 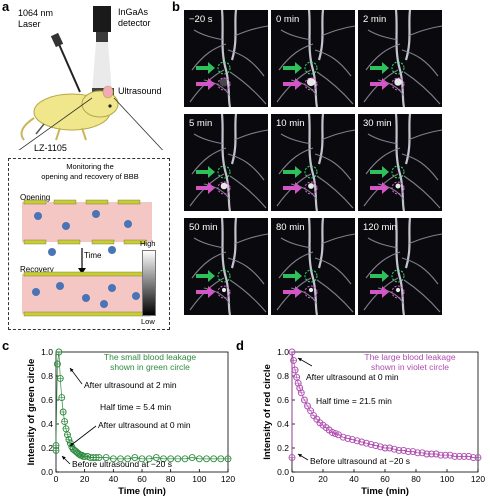 I want to click on timepoint-image: 0 min, so click(x=313, y=58).